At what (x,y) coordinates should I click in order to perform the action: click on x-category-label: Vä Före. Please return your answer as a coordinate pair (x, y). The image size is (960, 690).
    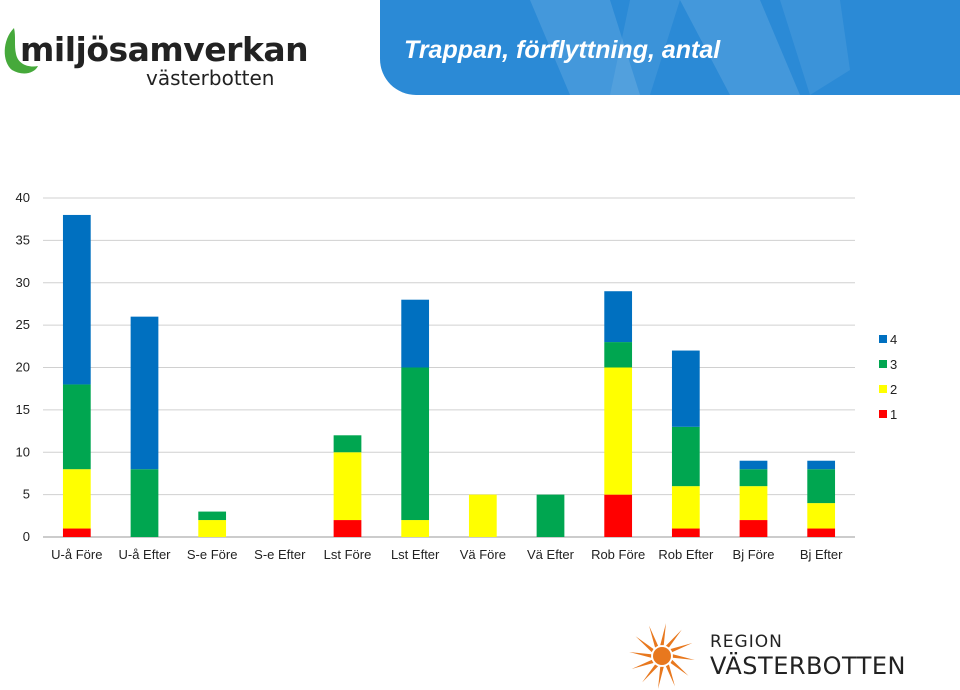
    Looking at the image, I should click on (483, 554).